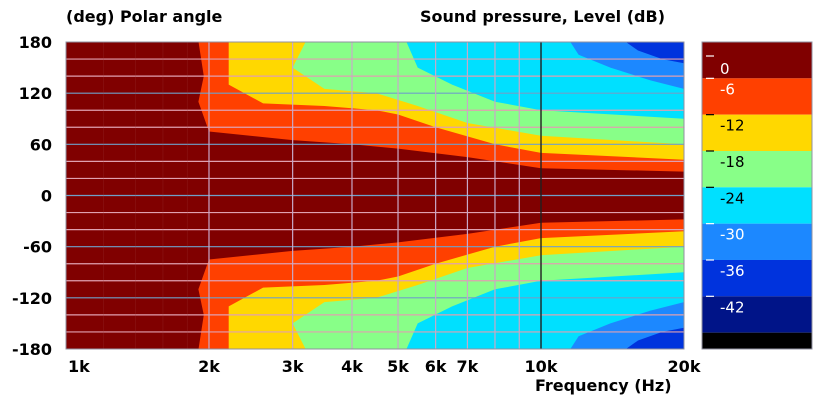 Image resolution: width=821 pixels, height=399 pixels. I want to click on y-tick-label: -180, so click(32, 349).